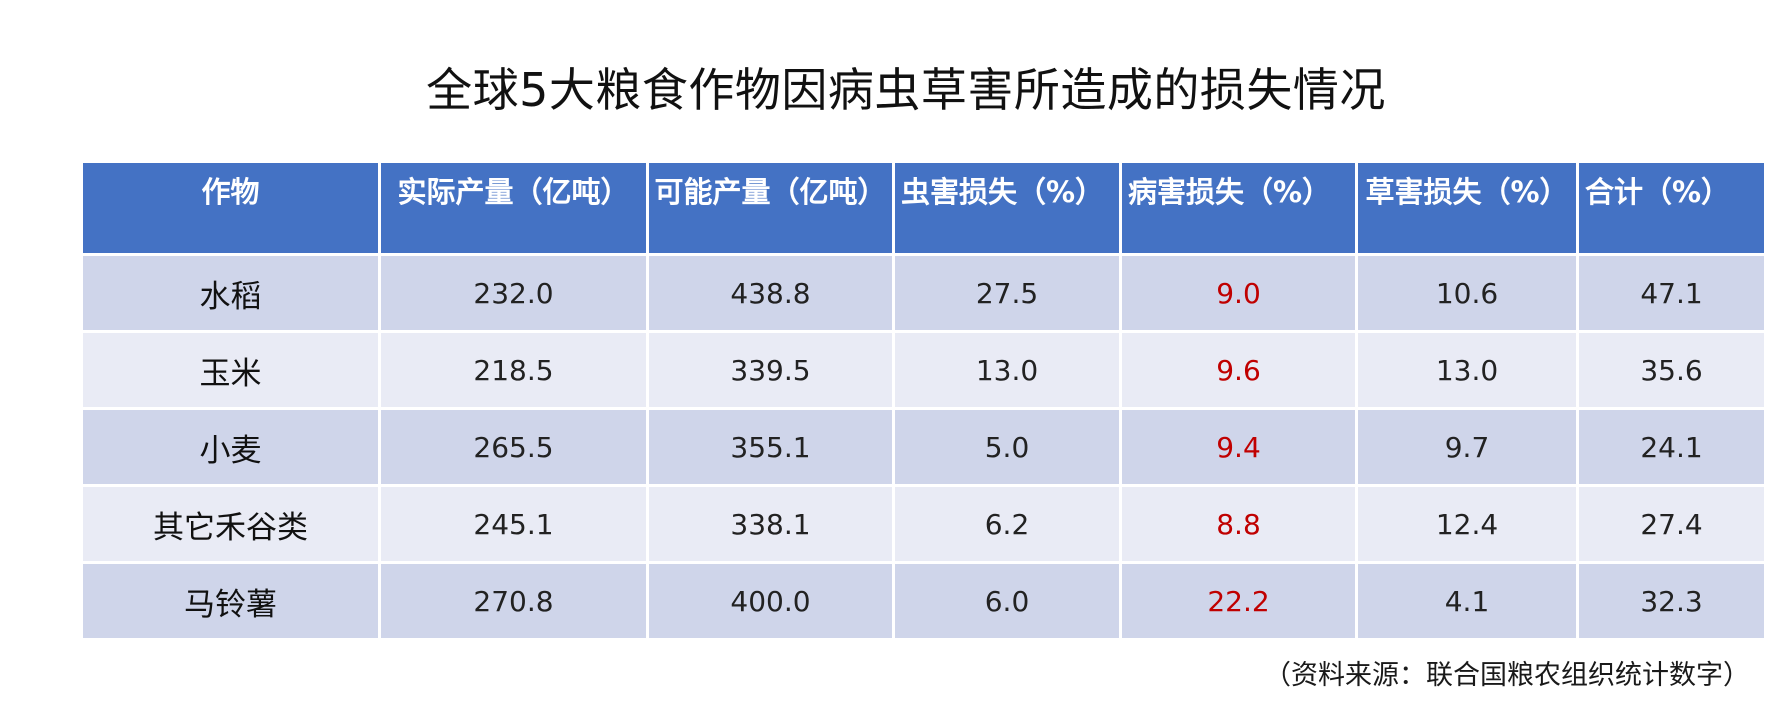  What do you see at coordinates (770, 524) in the screenshot?
I see `cell-potential: 338.1` at bounding box center [770, 524].